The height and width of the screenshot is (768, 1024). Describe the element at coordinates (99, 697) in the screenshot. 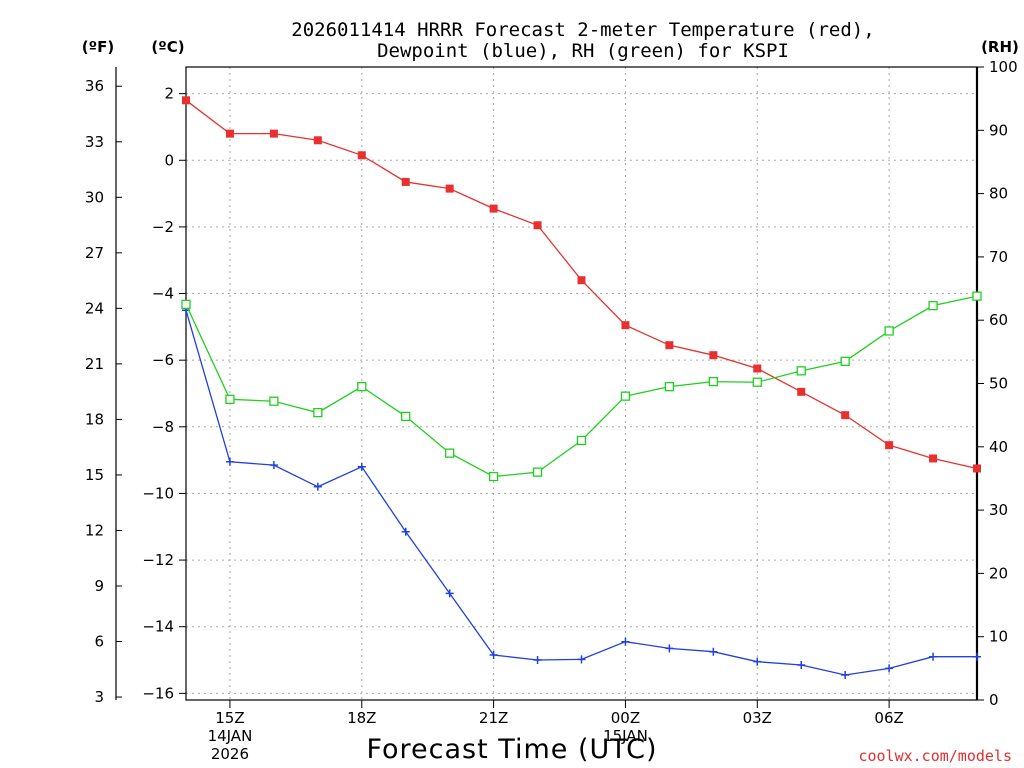

I see `fahrenheit-tick-label: 3` at that location.